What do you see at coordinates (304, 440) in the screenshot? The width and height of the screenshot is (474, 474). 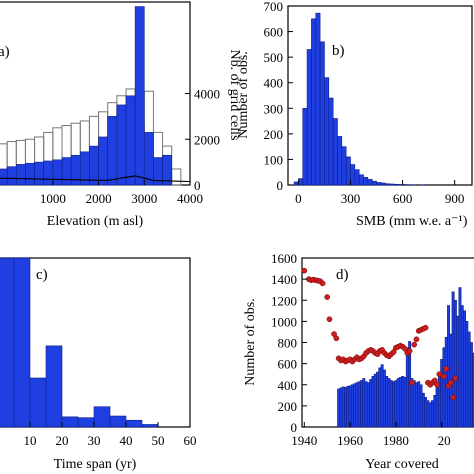 I see `panel-d-xtick-label: 1940` at bounding box center [304, 440].